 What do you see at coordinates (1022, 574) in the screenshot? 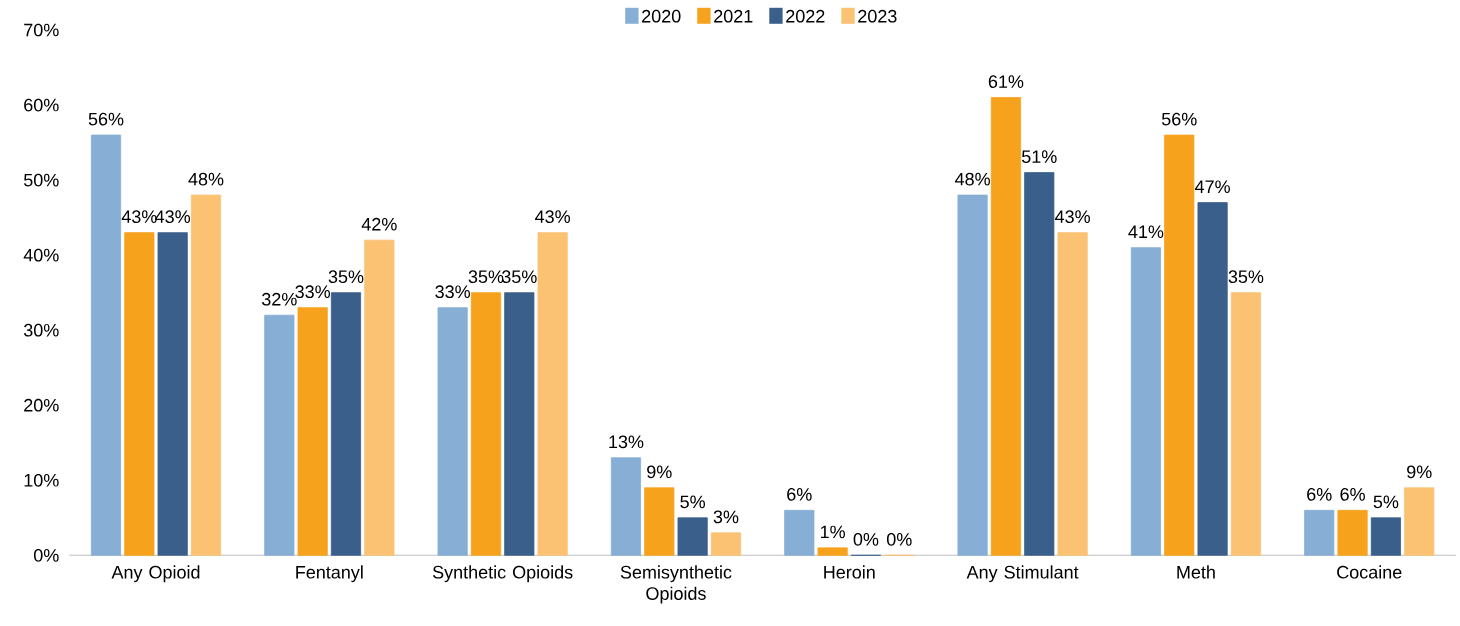
I see `x-tick-label: Any Stimulant` at bounding box center [1022, 574].